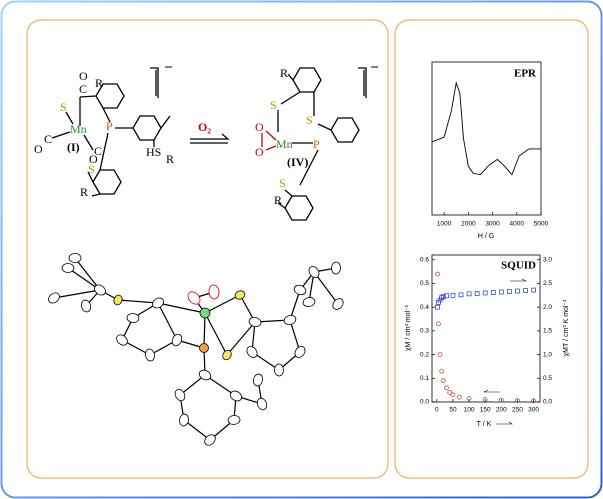 This screenshot has width=603, height=499. What do you see at coordinates (424, 402) in the screenshot?
I see `y-tick-label: 0.0` at bounding box center [424, 402].